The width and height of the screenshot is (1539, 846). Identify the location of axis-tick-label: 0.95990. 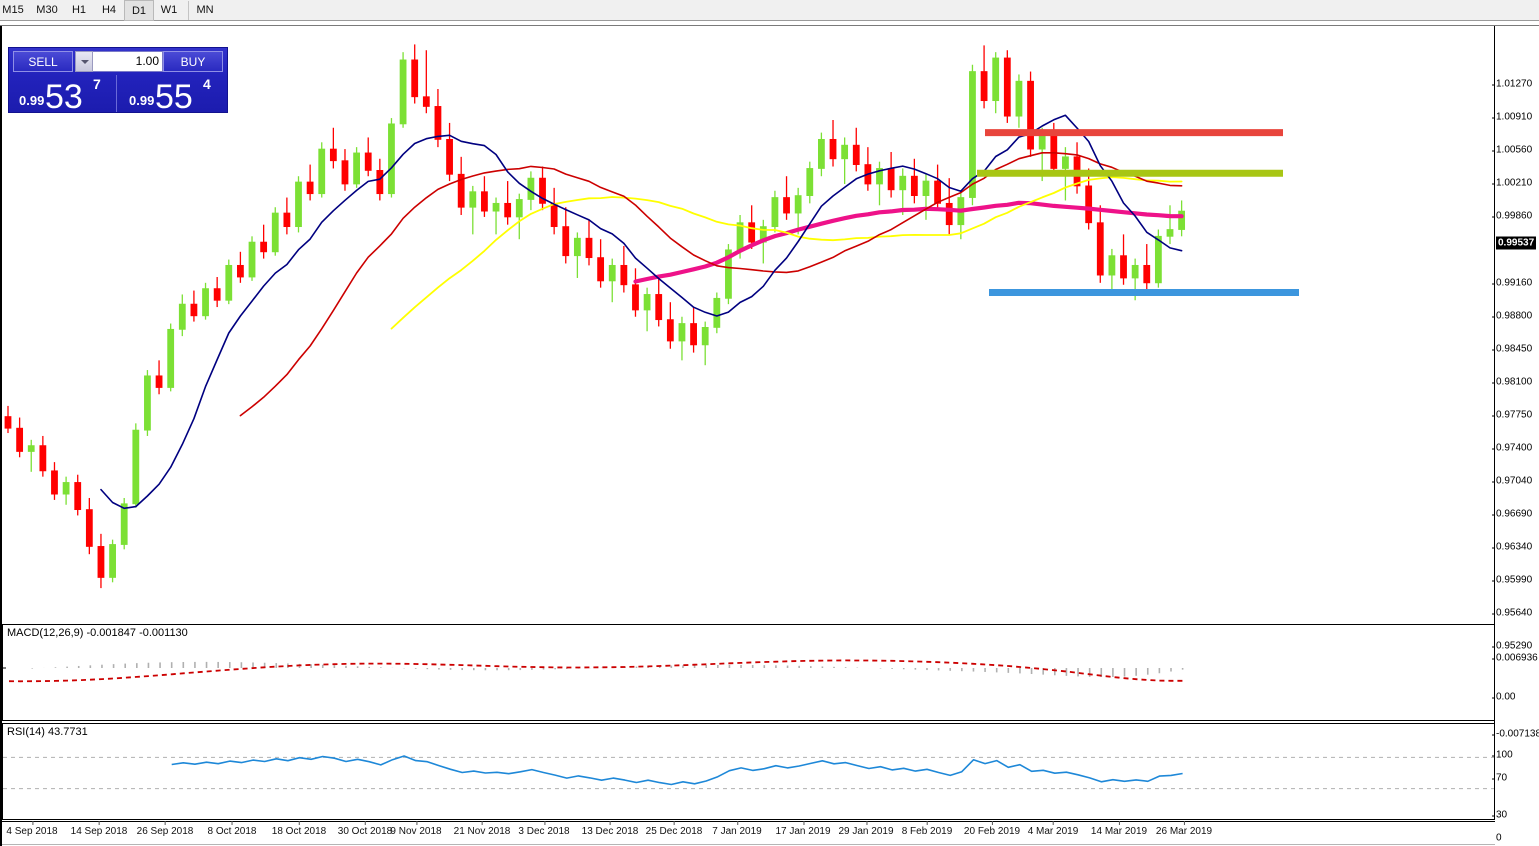
(1512, 580).